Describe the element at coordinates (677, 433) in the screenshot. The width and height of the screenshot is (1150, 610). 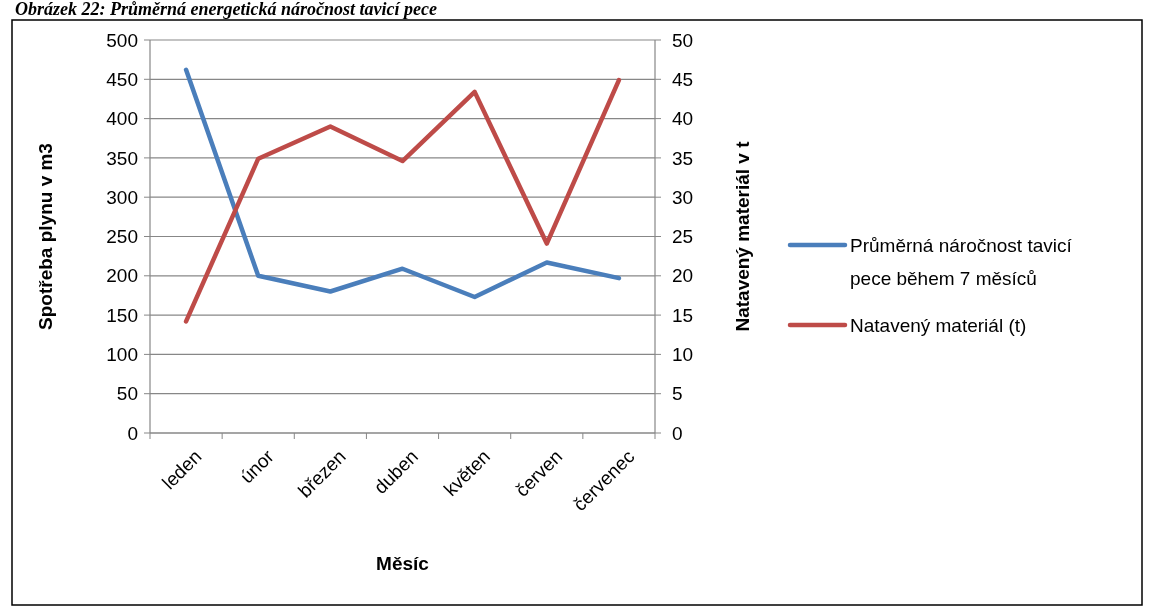
I see `y2-tick-label: 0` at that location.